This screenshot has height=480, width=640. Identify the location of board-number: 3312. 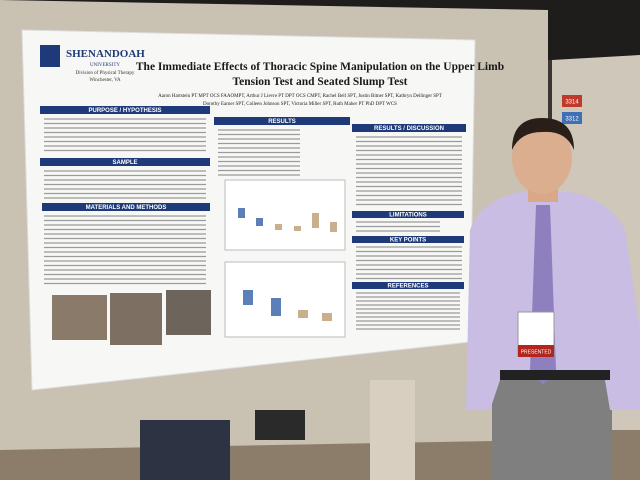
(572, 120).